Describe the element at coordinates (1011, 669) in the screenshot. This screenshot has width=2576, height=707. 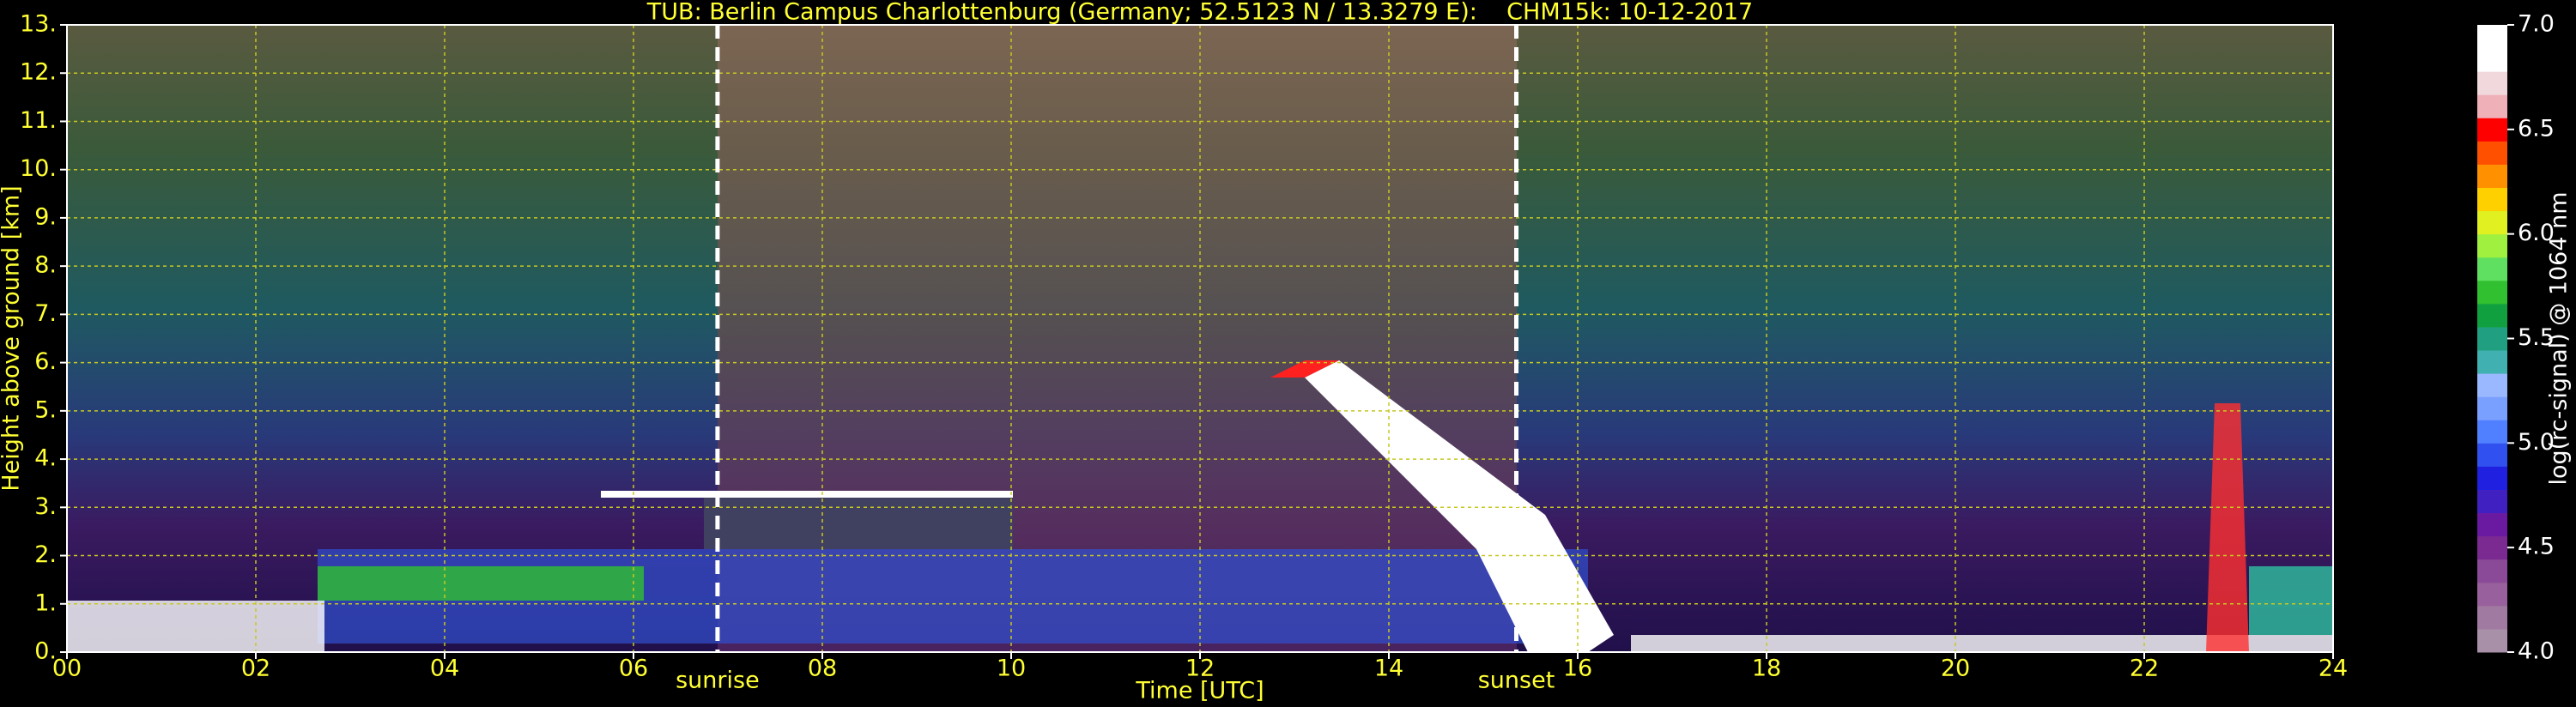
I see `x-tick-label: 10` at that location.